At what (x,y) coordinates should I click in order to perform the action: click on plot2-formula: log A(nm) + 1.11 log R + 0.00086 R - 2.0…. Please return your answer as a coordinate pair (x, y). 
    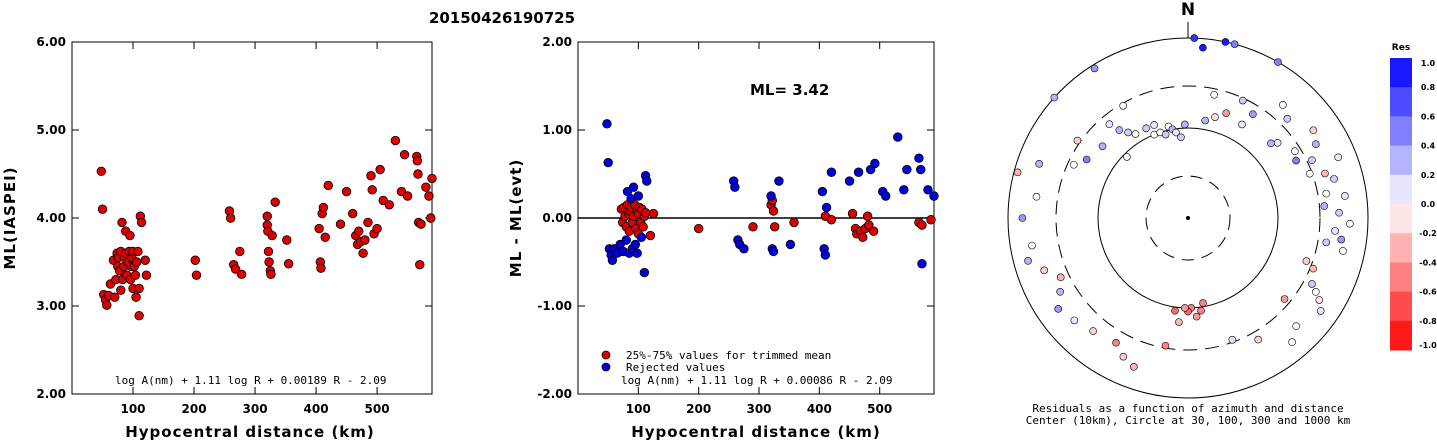
    Looking at the image, I should click on (757, 380).